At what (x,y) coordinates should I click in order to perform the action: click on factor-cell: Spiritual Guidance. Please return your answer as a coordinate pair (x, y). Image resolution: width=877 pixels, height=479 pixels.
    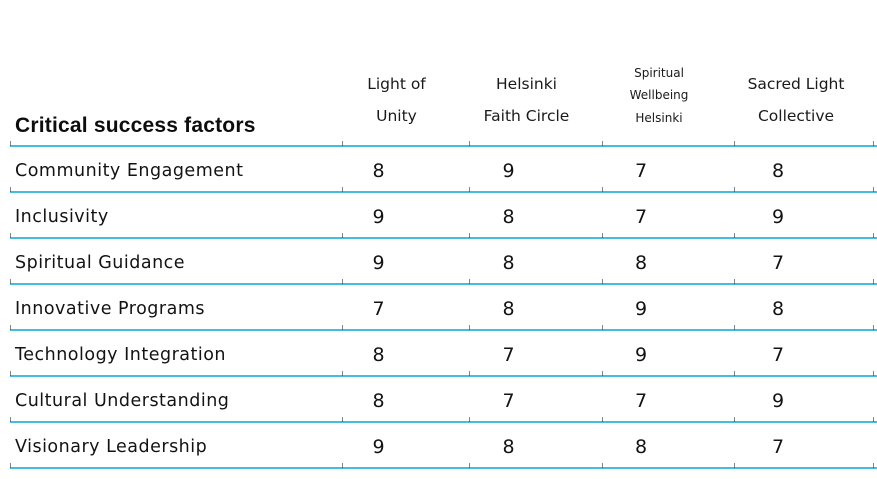
    Looking at the image, I should click on (176, 261).